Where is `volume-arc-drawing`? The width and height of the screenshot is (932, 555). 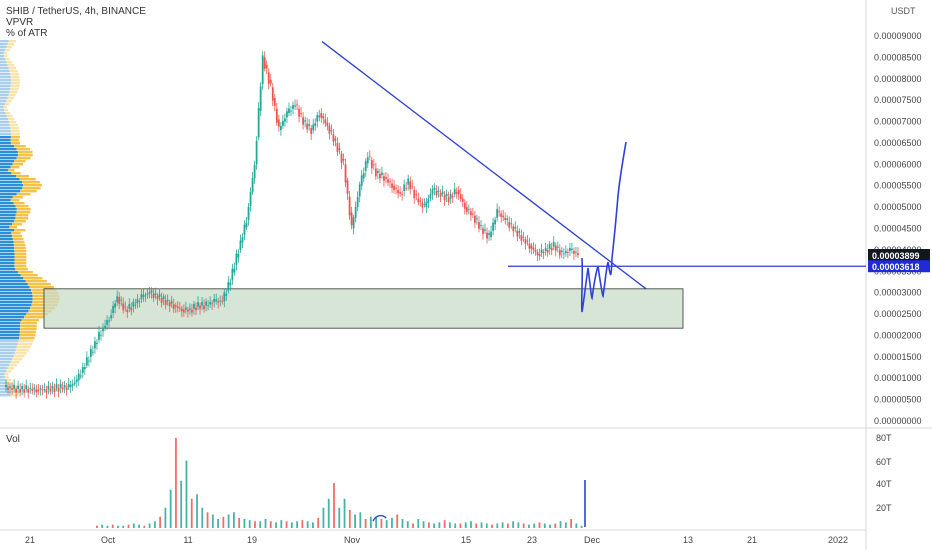 volume-arc-drawing is located at coordinates (379, 518).